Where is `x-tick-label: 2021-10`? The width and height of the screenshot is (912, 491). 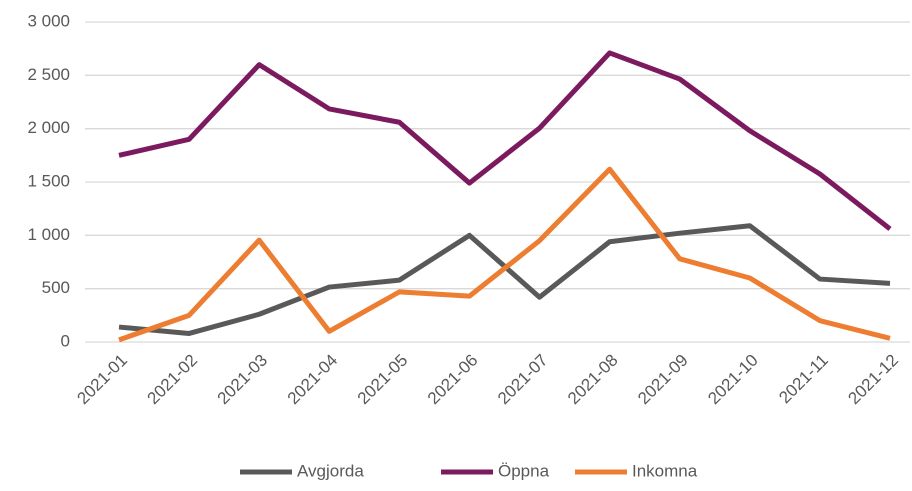 x-tick-label: 2021-10 is located at coordinates (733, 380).